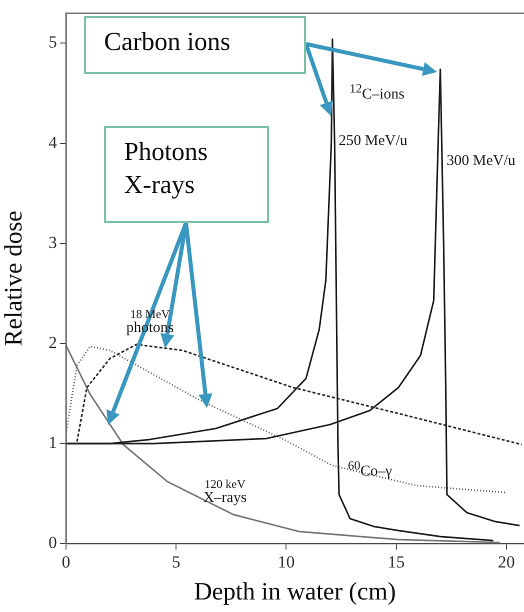 This screenshot has width=524, height=612. Describe the element at coordinates (396, 562) in the screenshot. I see `x-tick-label: 15` at that location.